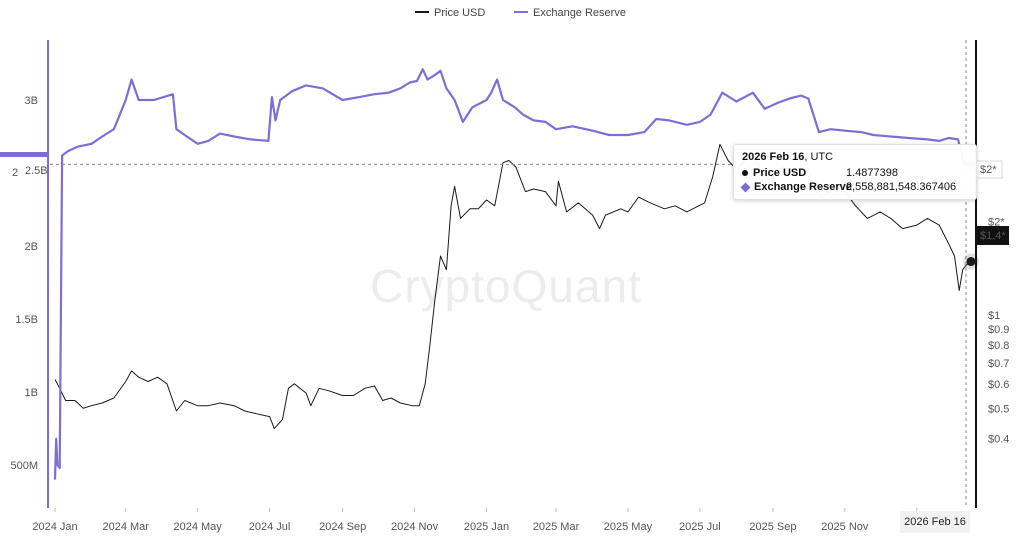 This screenshot has width=1024, height=545. I want to click on right-tick-label: $0.8, so click(998, 346).